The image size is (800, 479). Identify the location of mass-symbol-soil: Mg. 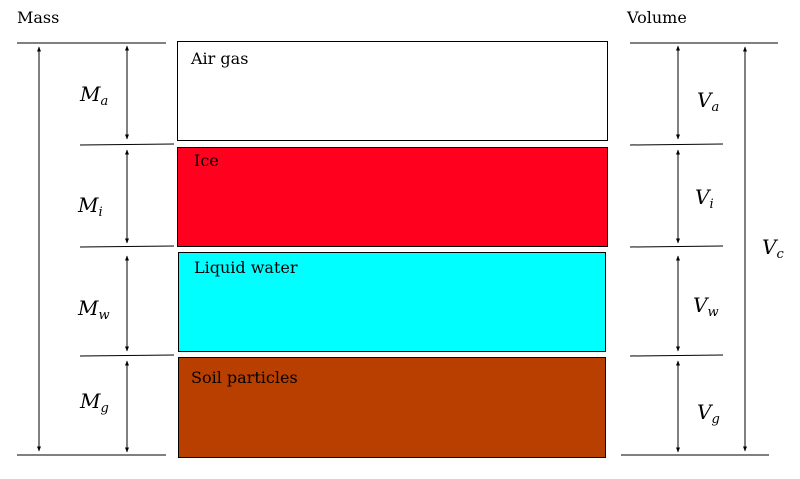
(94, 402).